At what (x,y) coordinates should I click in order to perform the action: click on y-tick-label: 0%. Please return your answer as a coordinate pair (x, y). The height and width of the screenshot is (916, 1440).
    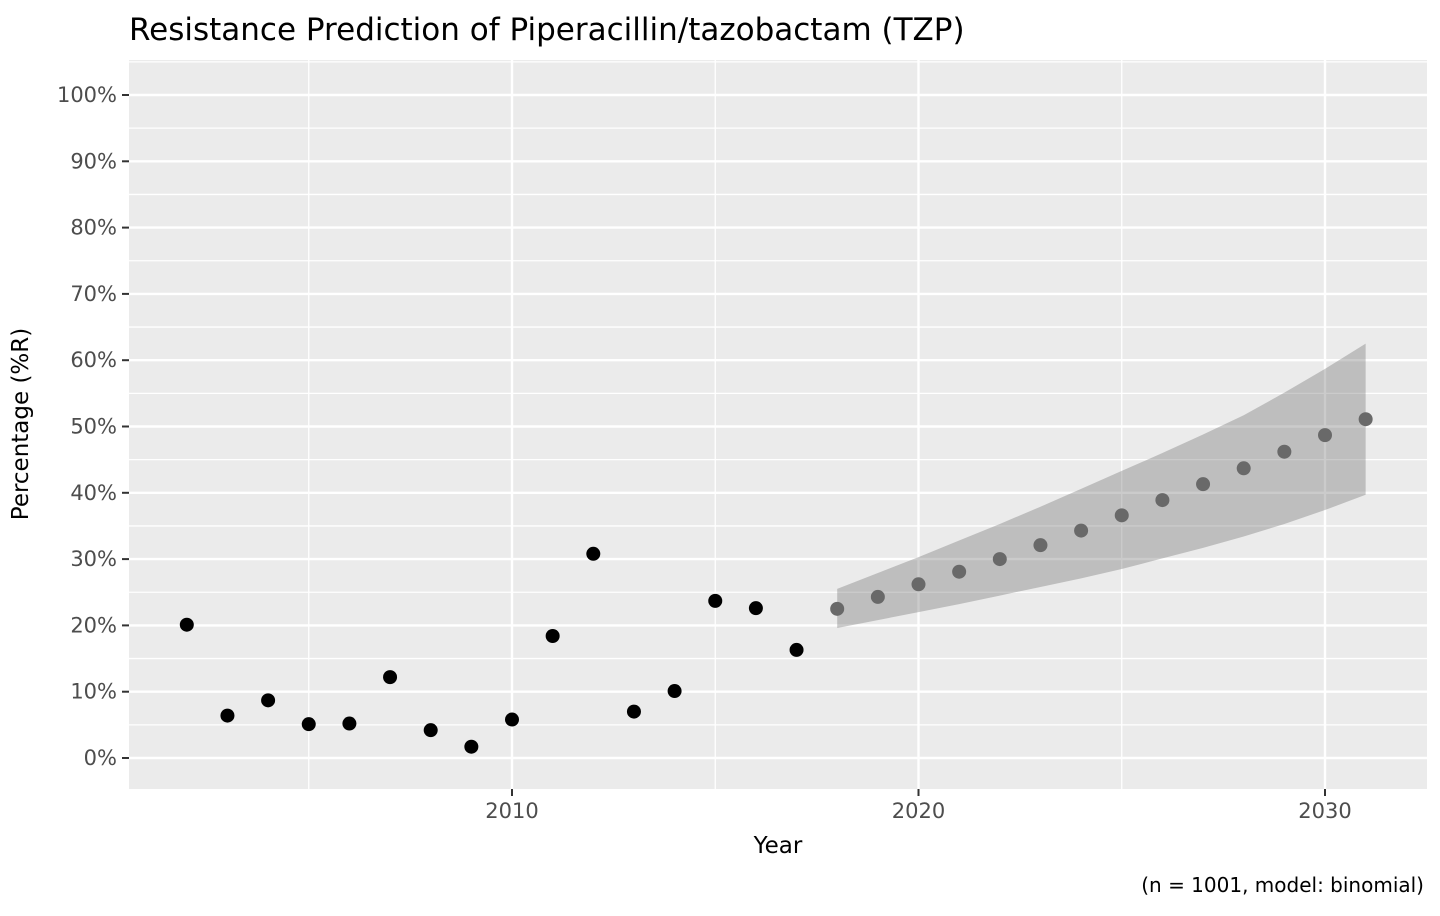
    Looking at the image, I should click on (100, 758).